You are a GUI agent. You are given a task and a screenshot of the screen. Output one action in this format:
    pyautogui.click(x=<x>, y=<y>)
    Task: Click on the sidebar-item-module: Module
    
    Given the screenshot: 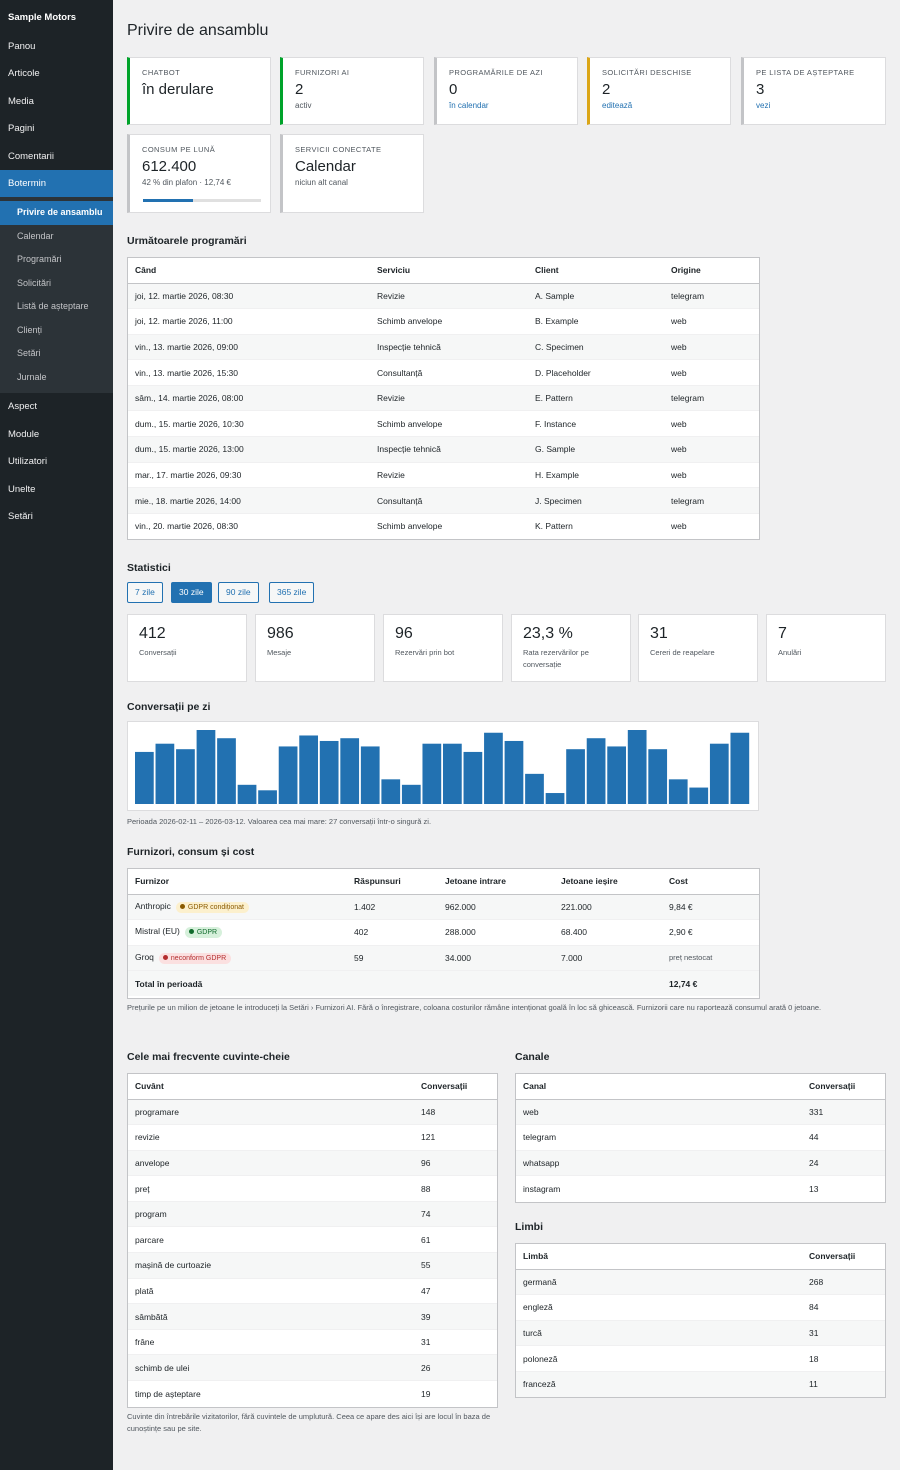 What is the action you would take?
    pyautogui.click(x=24, y=434)
    